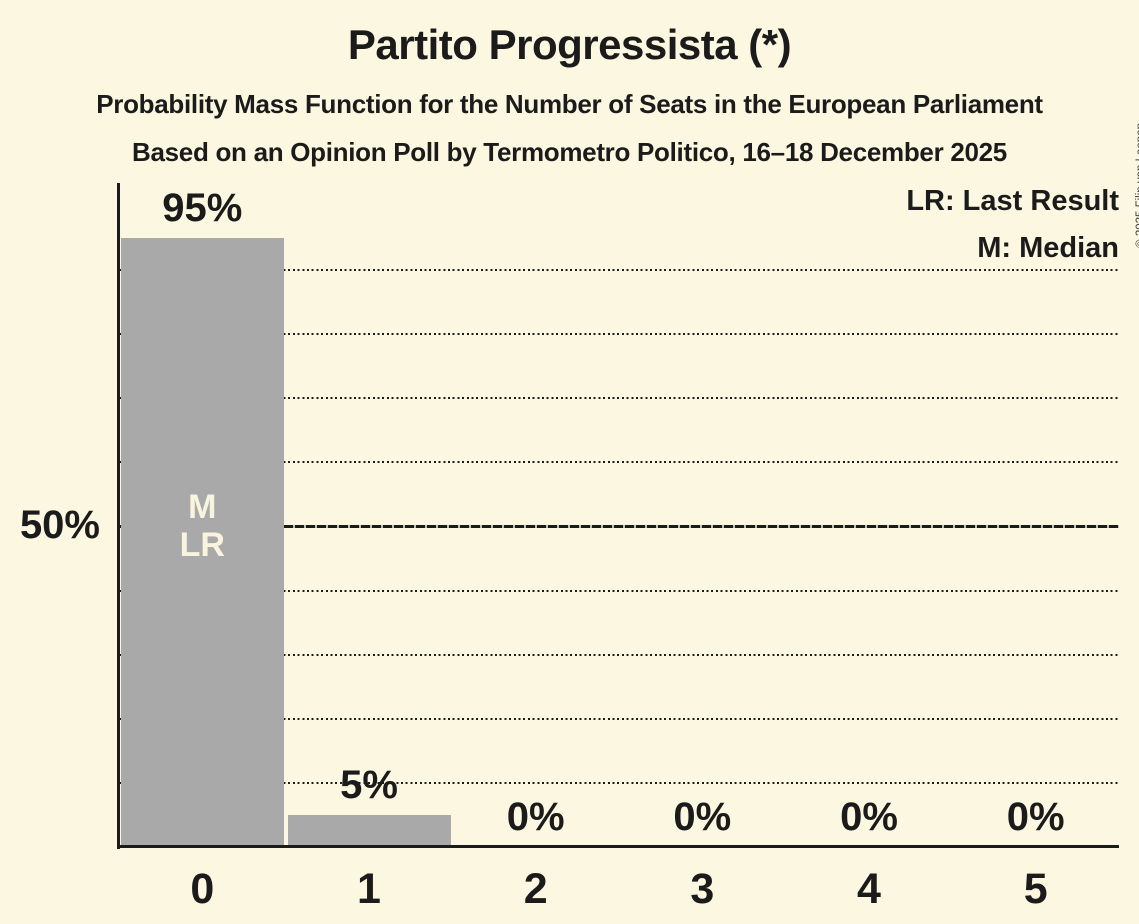 The height and width of the screenshot is (924, 1139). What do you see at coordinates (202, 545) in the screenshot?
I see `marker-label-lr: LR` at bounding box center [202, 545].